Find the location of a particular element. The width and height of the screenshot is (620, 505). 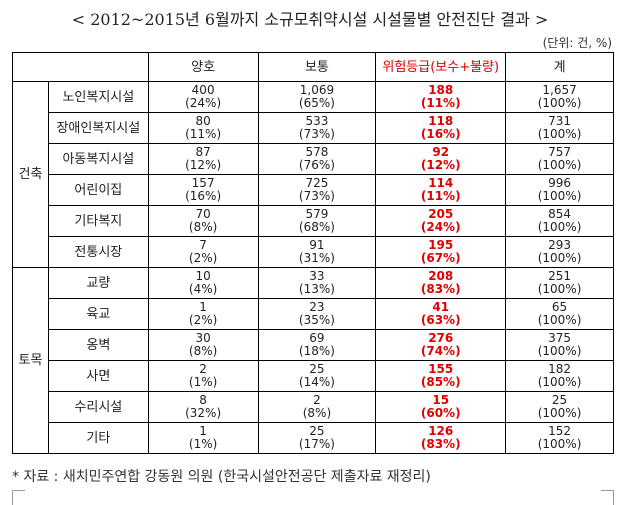

table-row: 기타 1 (1%) 25 (17%) 126 (83%) 152 (100%) is located at coordinates (313, 438).